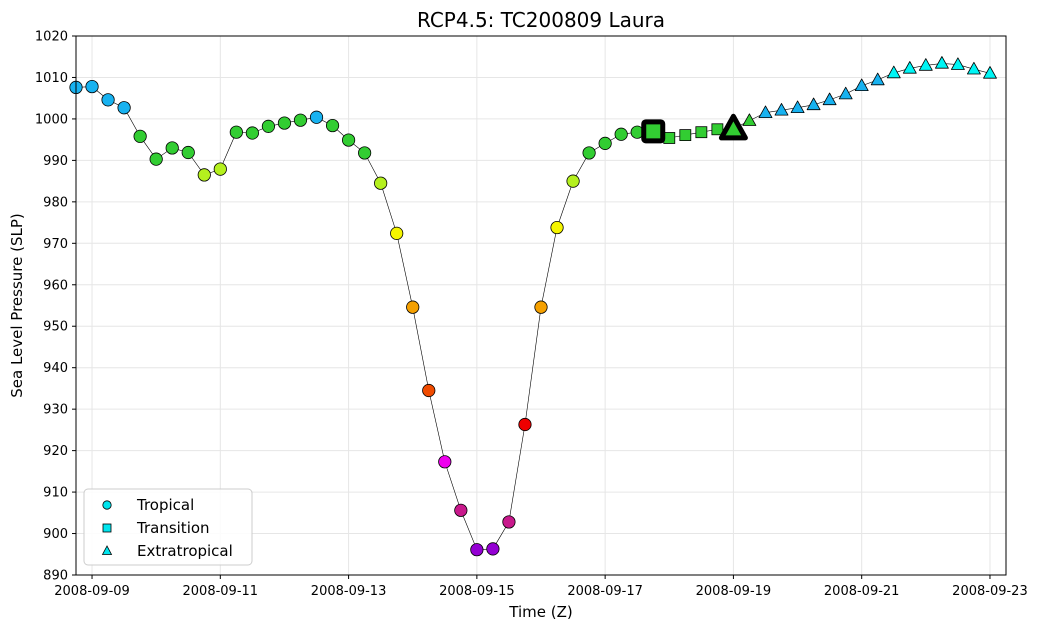  Describe the element at coordinates (221, 591) in the screenshot. I see `x-tick-label: 2008-09-11` at that location.